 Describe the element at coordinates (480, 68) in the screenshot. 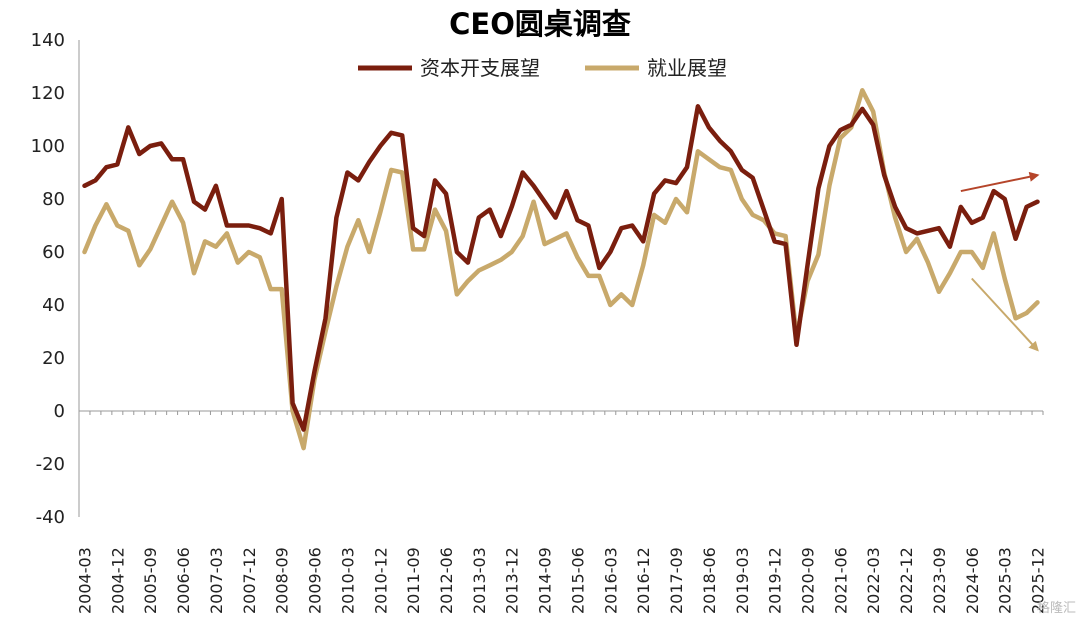

I see `legend-label-capex: 资本开支展望` at that location.